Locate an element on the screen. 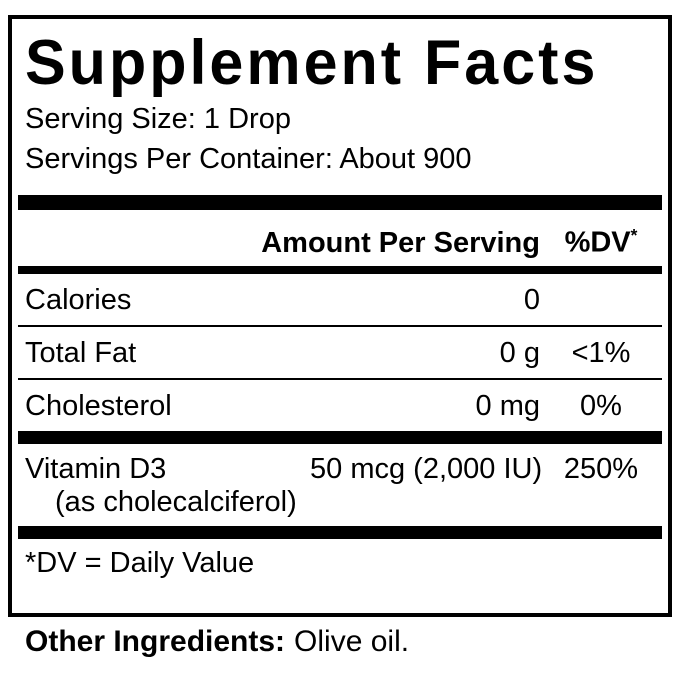  row-amount: 0 is located at coordinates (531, 299).